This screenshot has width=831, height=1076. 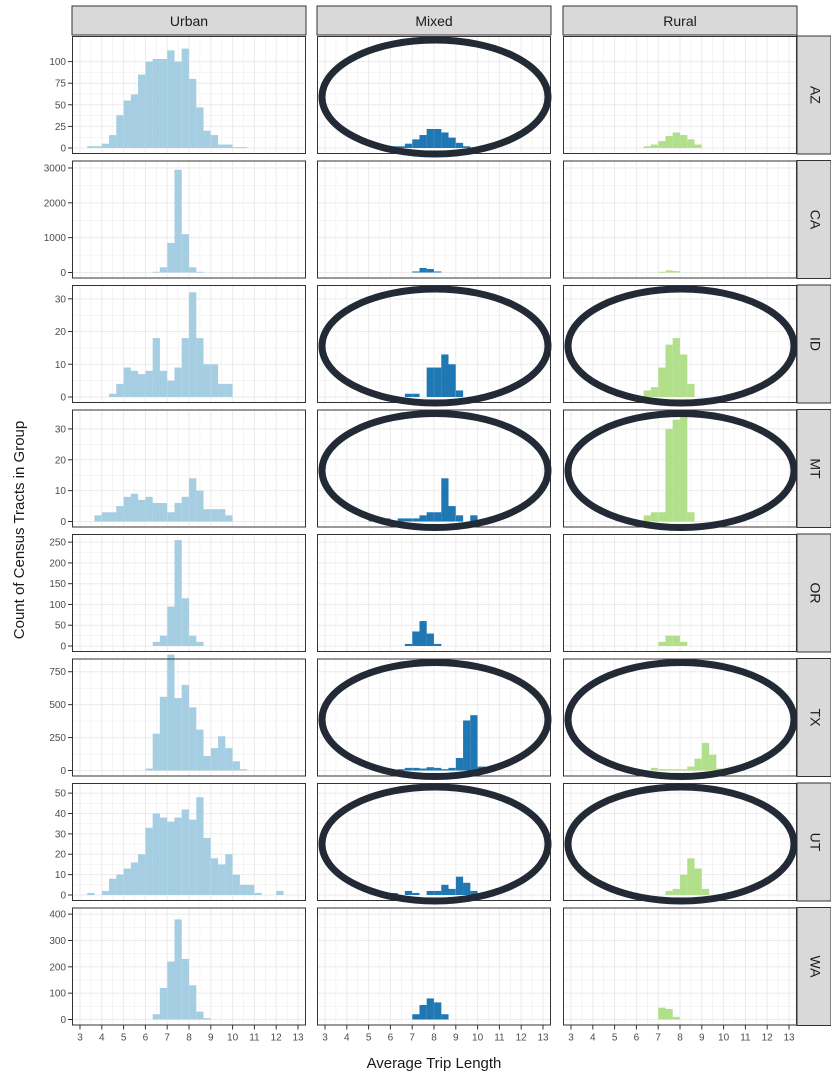 What do you see at coordinates (680, 966) in the screenshot?
I see `panel-wa-rural` at bounding box center [680, 966].